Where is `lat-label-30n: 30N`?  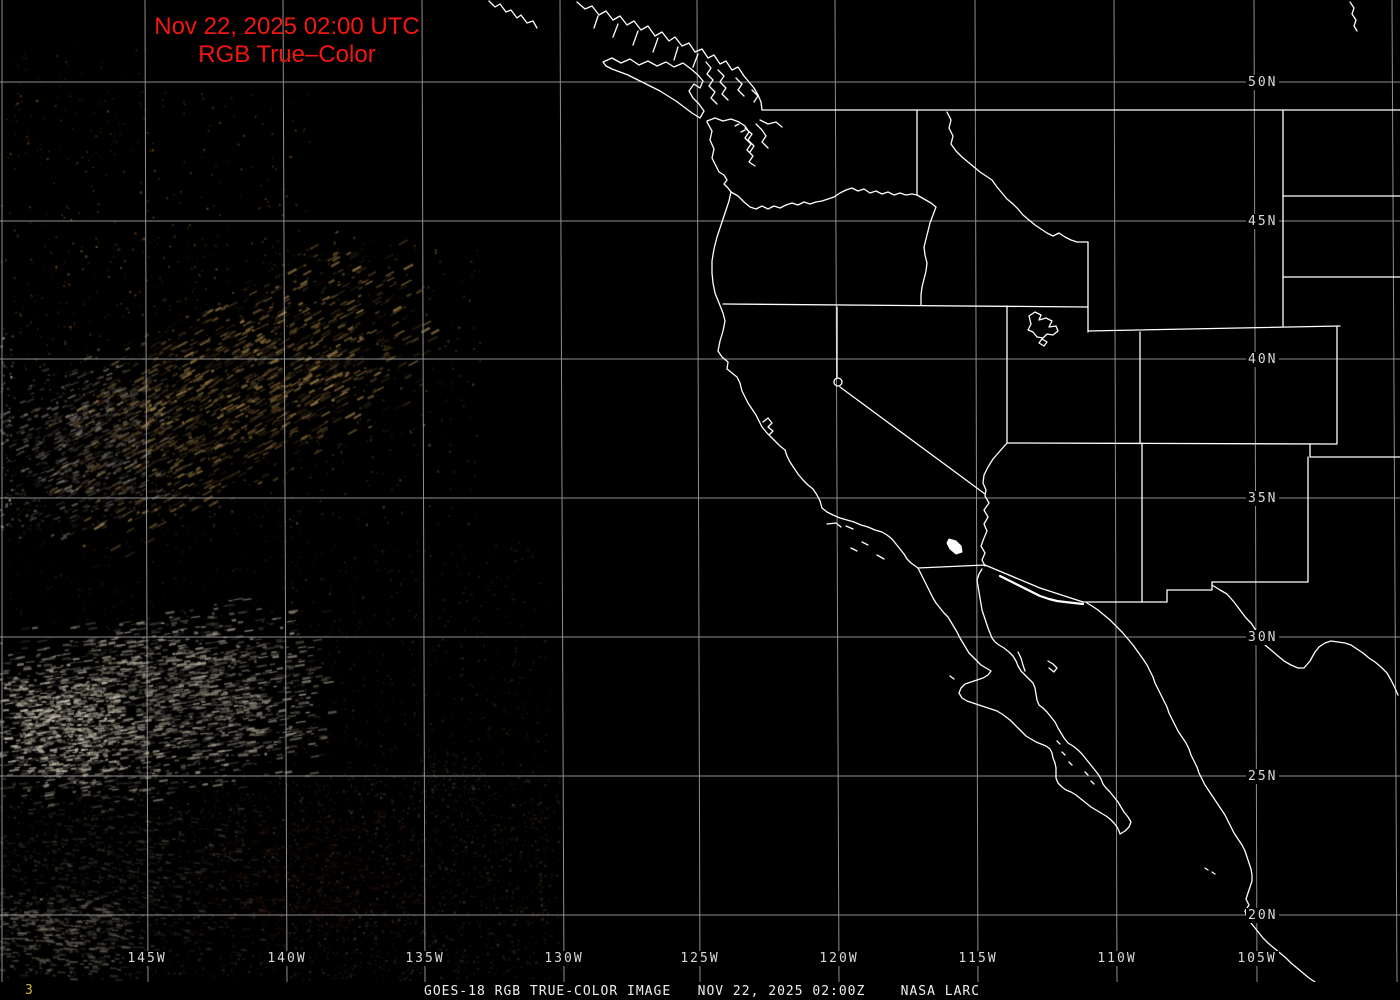 lat-label-30n: 30N is located at coordinates (1263, 637).